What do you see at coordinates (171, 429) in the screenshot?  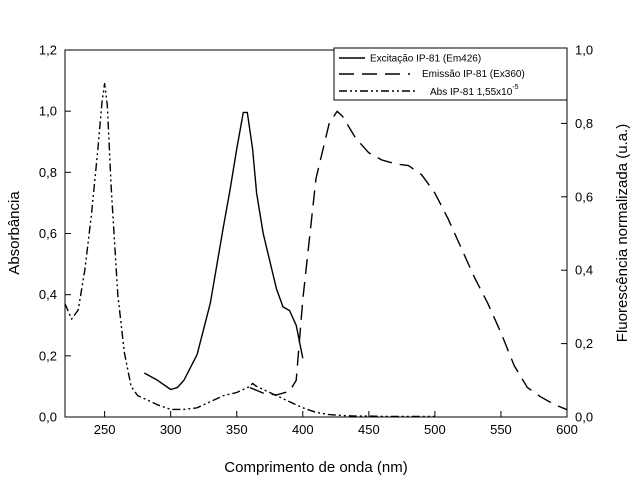 I see `x-tick-label: 300` at bounding box center [171, 429].